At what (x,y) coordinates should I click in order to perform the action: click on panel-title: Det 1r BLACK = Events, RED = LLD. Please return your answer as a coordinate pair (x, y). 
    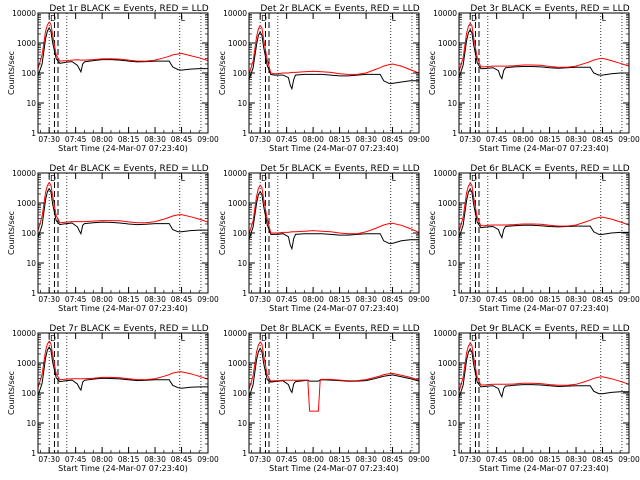
    Looking at the image, I should click on (128, 9).